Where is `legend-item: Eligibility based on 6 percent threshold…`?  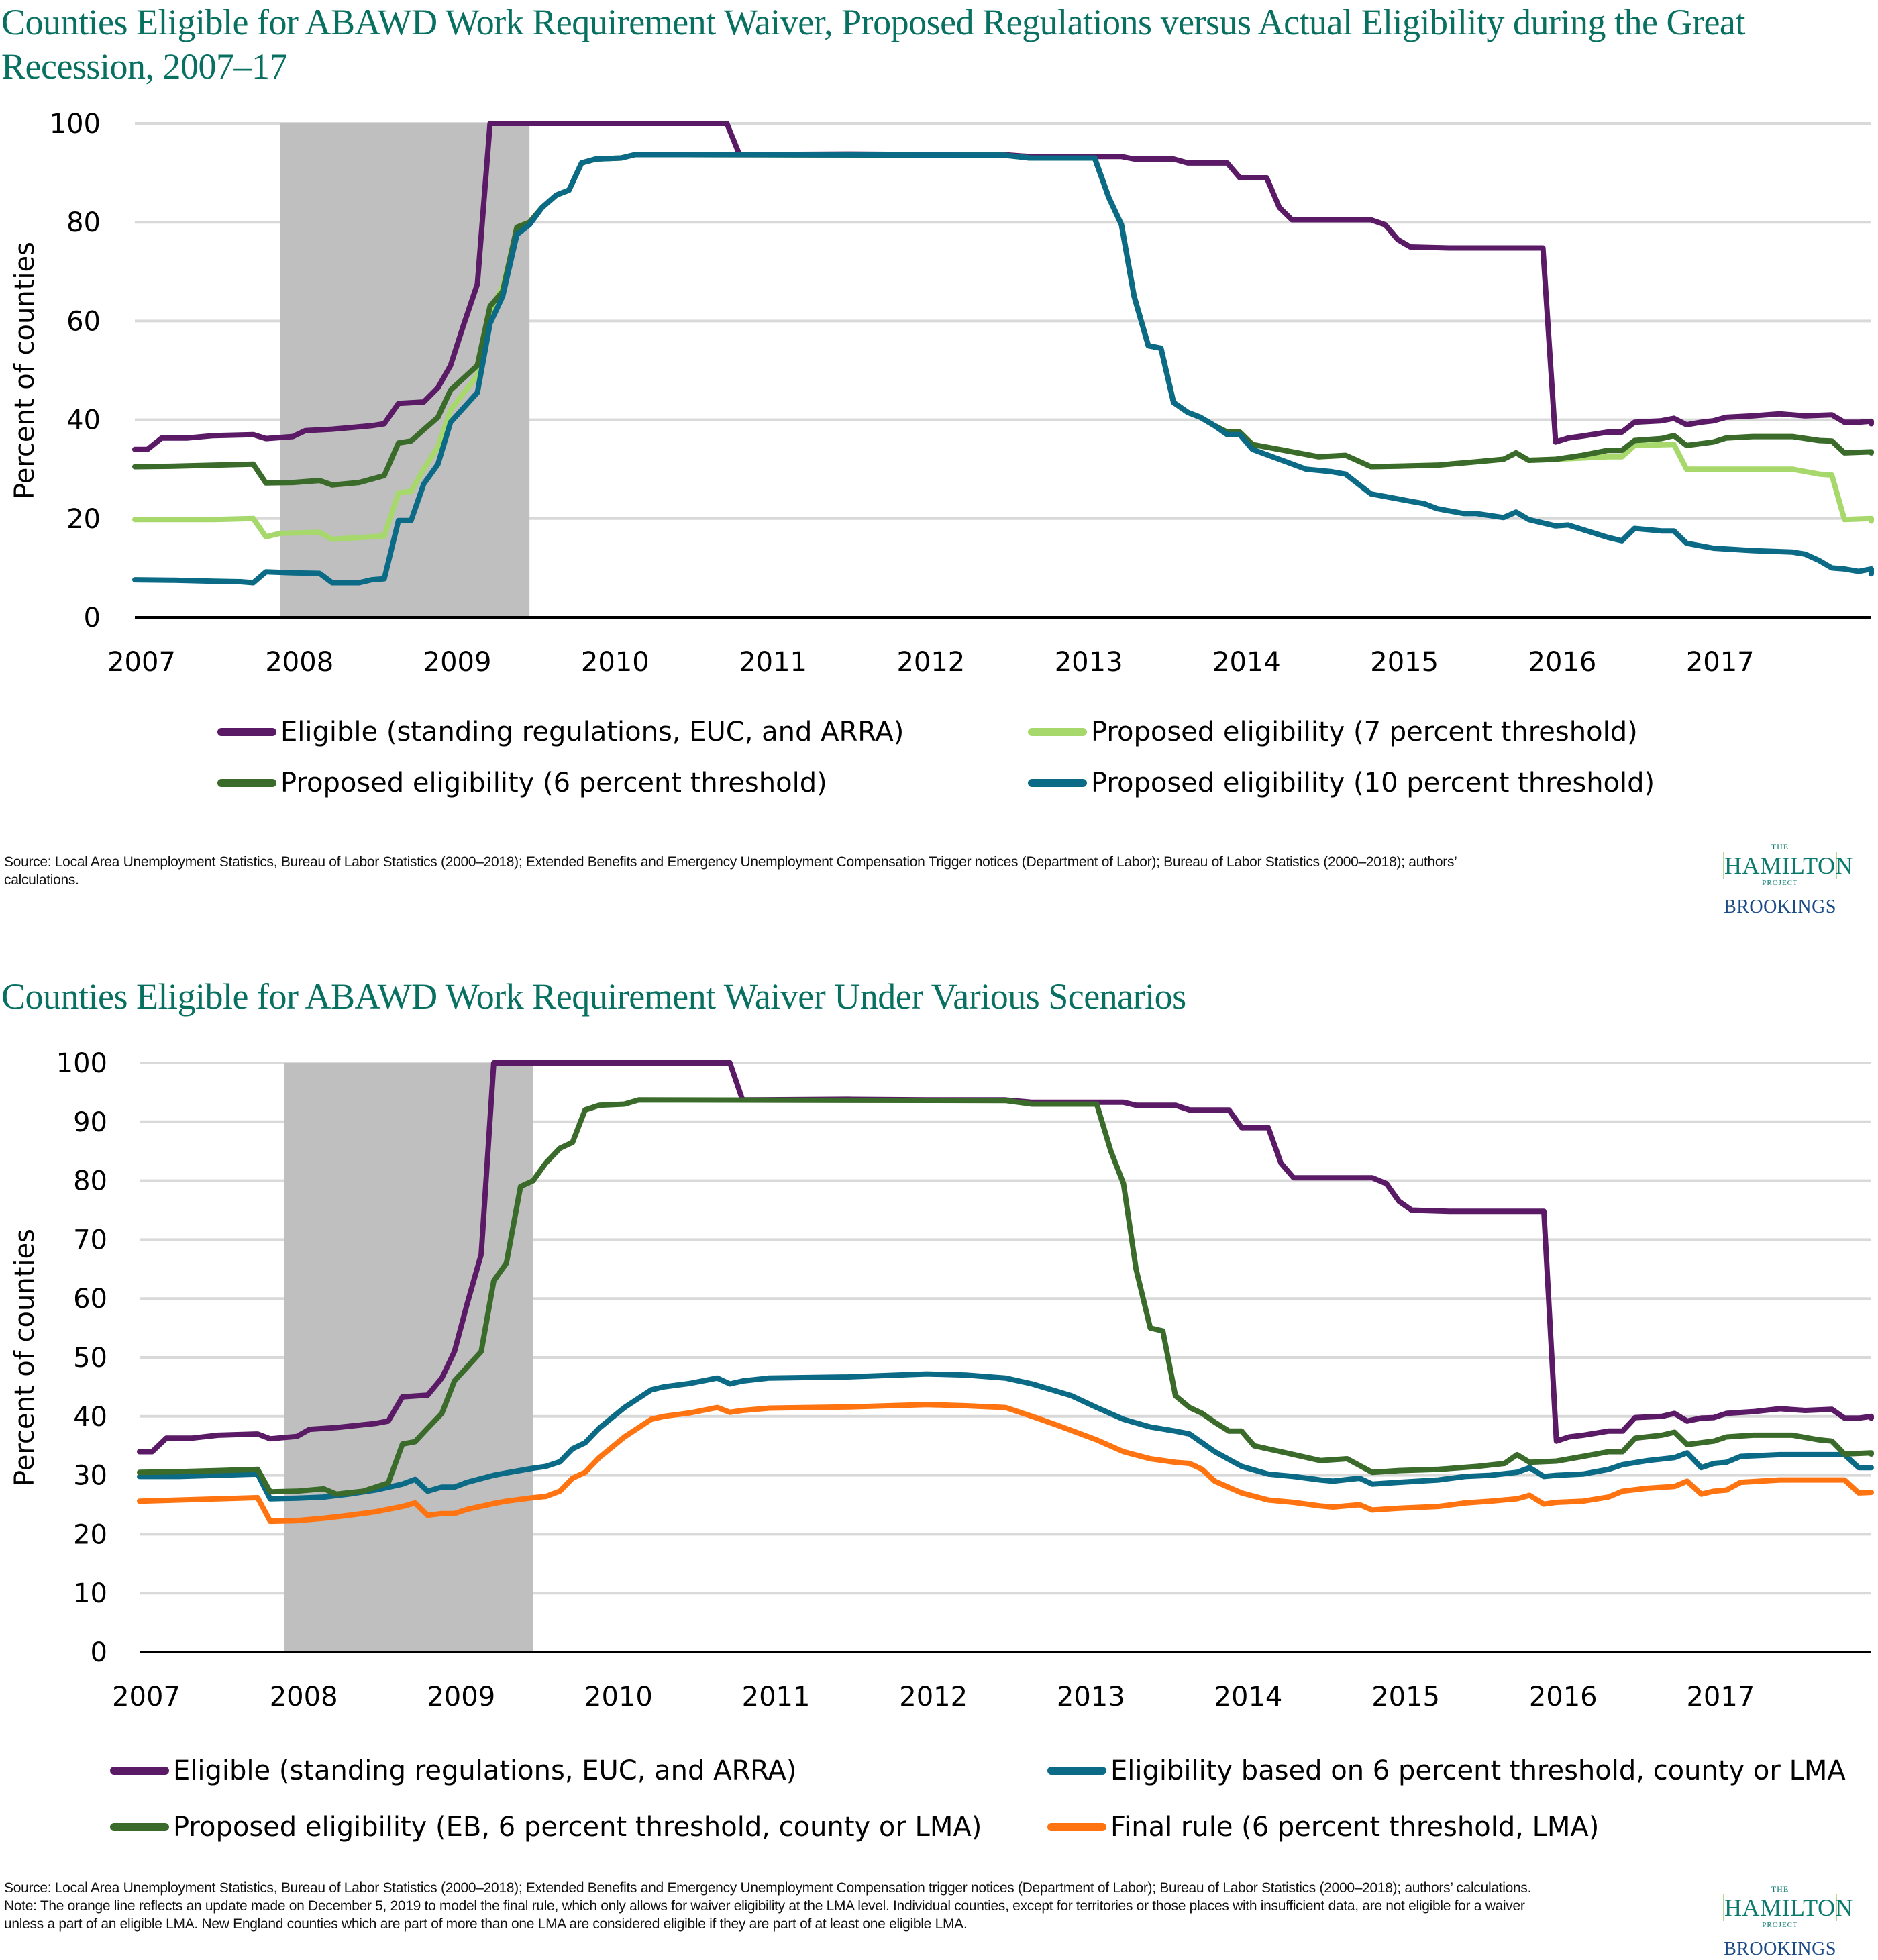
legend-item: Eligibility based on 6 percent threshold… is located at coordinates (1447, 1770).